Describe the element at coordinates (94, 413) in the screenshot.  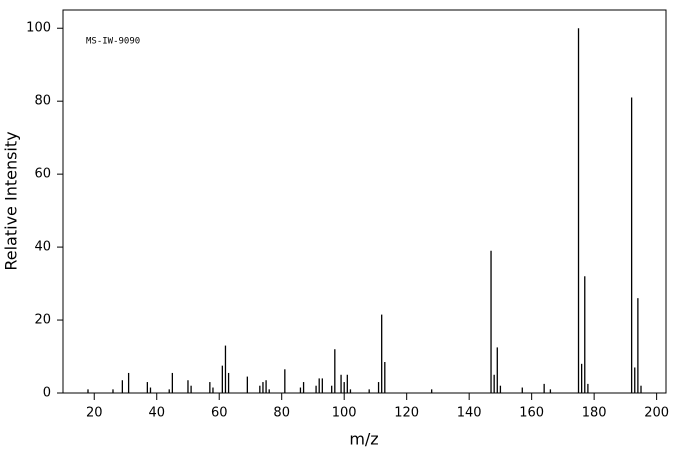
I see `x-tick-label: 20` at that location.